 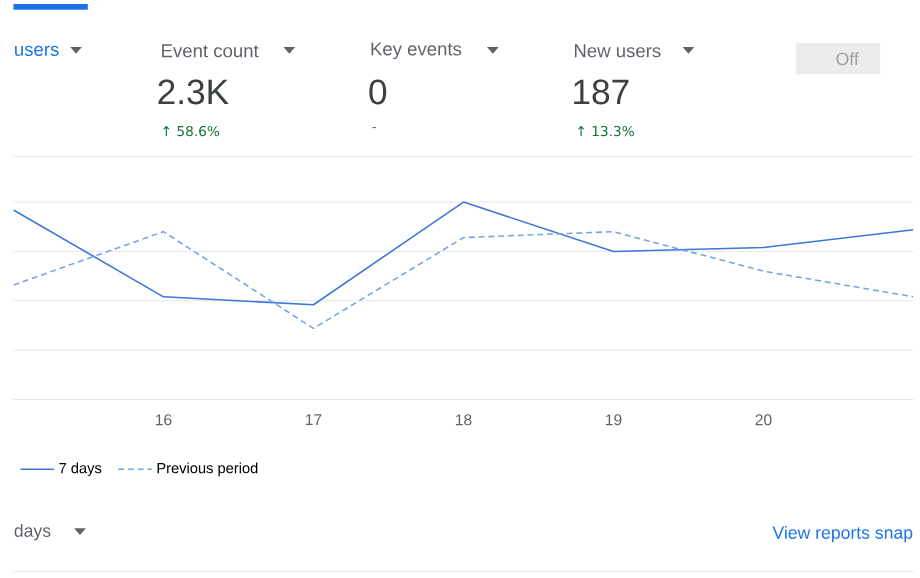 What do you see at coordinates (32, 532) in the screenshot?
I see `text: days` at bounding box center [32, 532].